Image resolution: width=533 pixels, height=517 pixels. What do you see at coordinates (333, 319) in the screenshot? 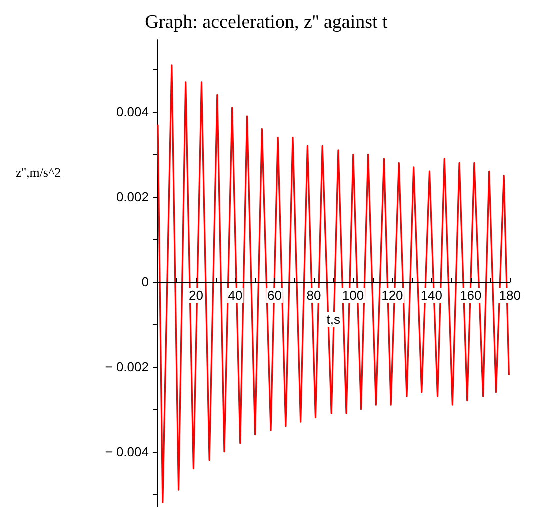
I see `x-axis-title: t,s` at bounding box center [333, 319].